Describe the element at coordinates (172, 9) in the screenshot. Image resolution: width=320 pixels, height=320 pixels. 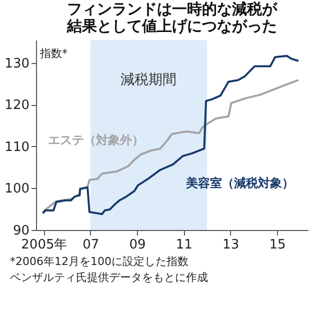
I see `text: フィンランドは一時的な減税が` at that location.